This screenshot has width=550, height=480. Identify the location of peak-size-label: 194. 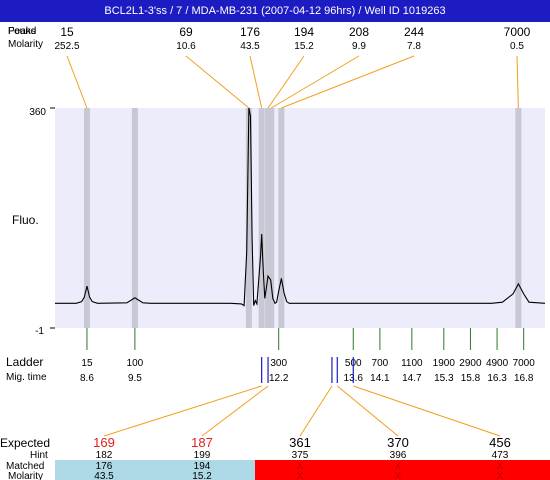
(304, 32).